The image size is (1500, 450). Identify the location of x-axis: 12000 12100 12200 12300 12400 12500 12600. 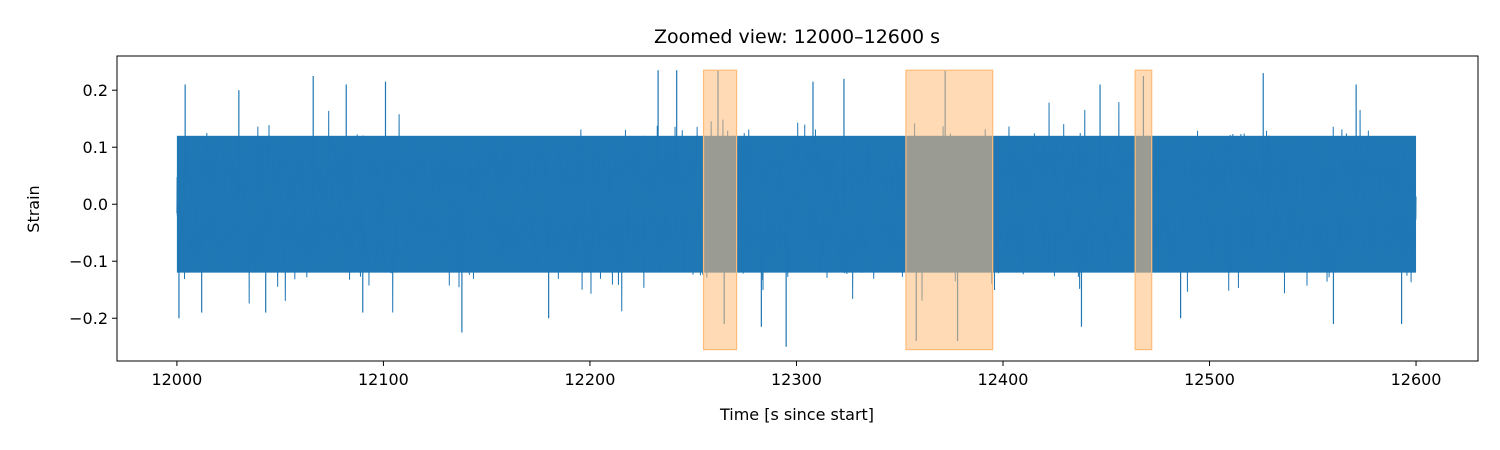
(796, 375).